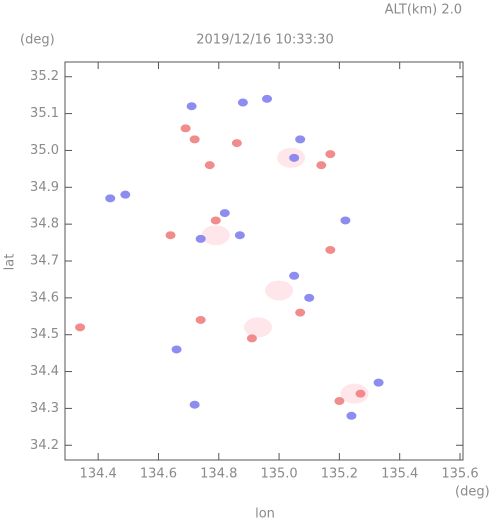  What do you see at coordinates (44, 261) in the screenshot?
I see `y-tick-label: 34.7` at bounding box center [44, 261].